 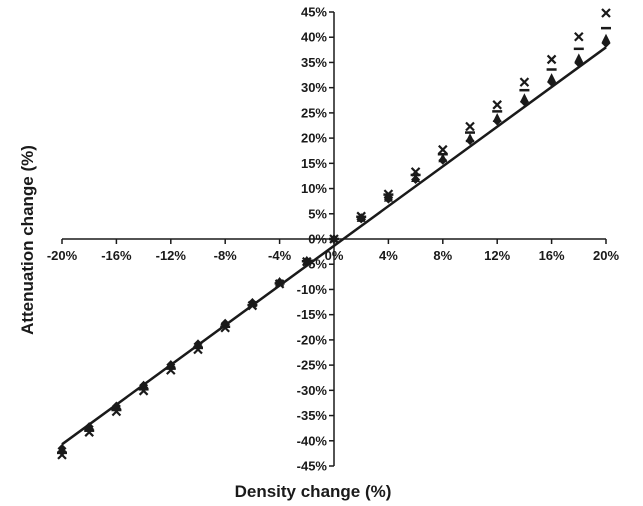 I want to click on y-tick-label: 0%, so click(x=317, y=239).